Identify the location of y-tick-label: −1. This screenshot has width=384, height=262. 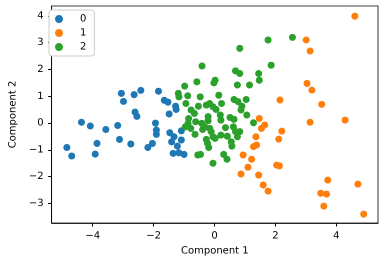
(36, 150).